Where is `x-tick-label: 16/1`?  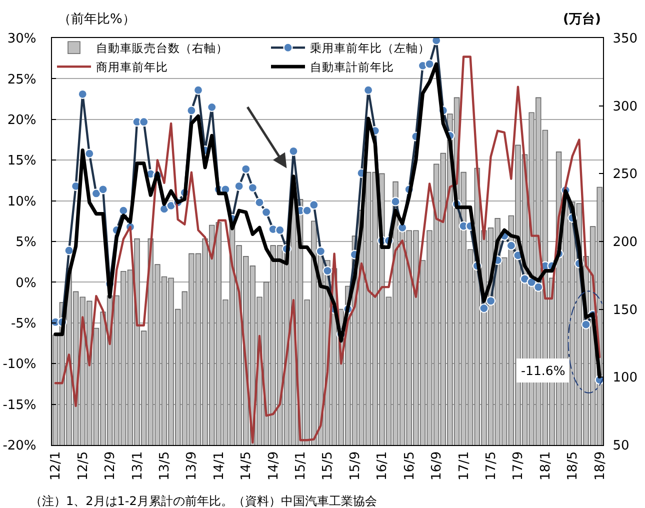 x-tick-label: 16/1 is located at coordinates (382, 466).